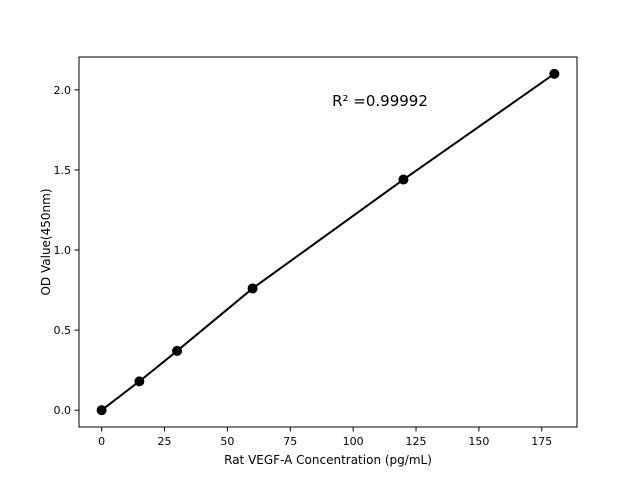 The height and width of the screenshot is (480, 640). I want to click on r-squared-annotation: R² =0.99992, so click(380, 101).